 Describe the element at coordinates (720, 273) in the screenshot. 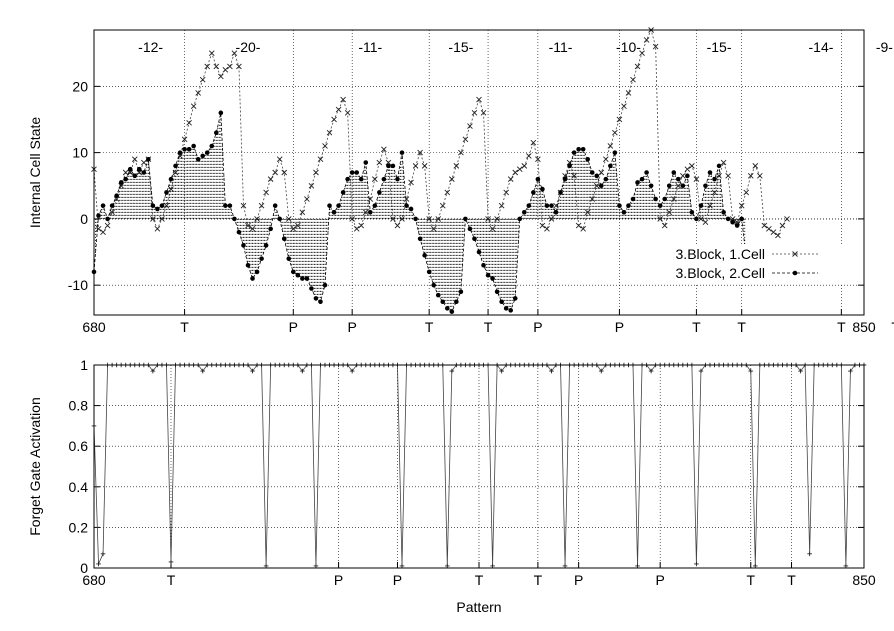

I see `legend-label: 3.Block, 2.Cell` at that location.